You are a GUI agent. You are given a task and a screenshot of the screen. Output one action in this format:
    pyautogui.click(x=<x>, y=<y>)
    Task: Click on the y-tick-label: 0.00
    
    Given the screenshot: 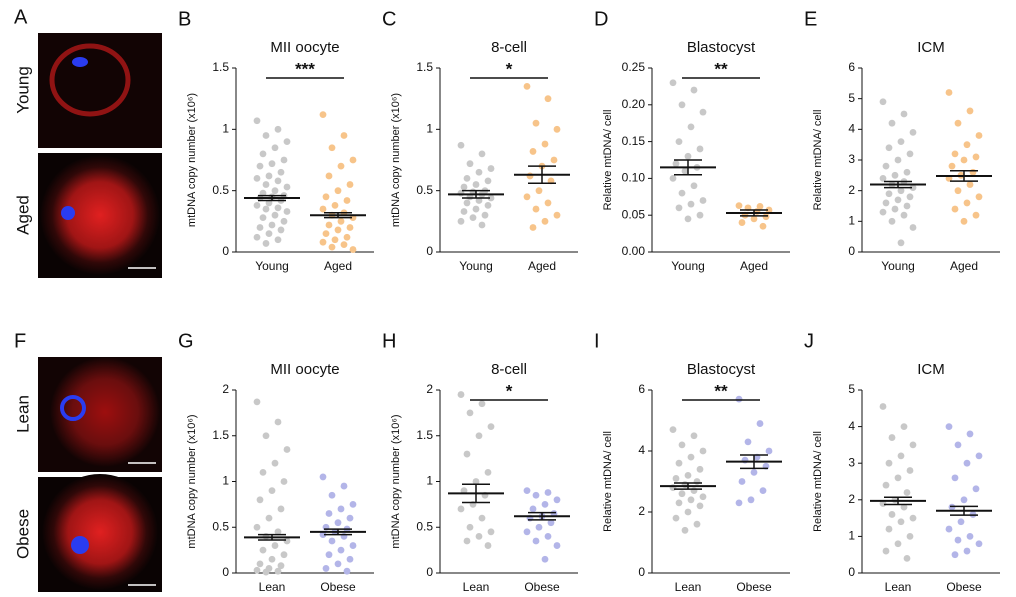 What is the action you would take?
    pyautogui.click(x=634, y=251)
    